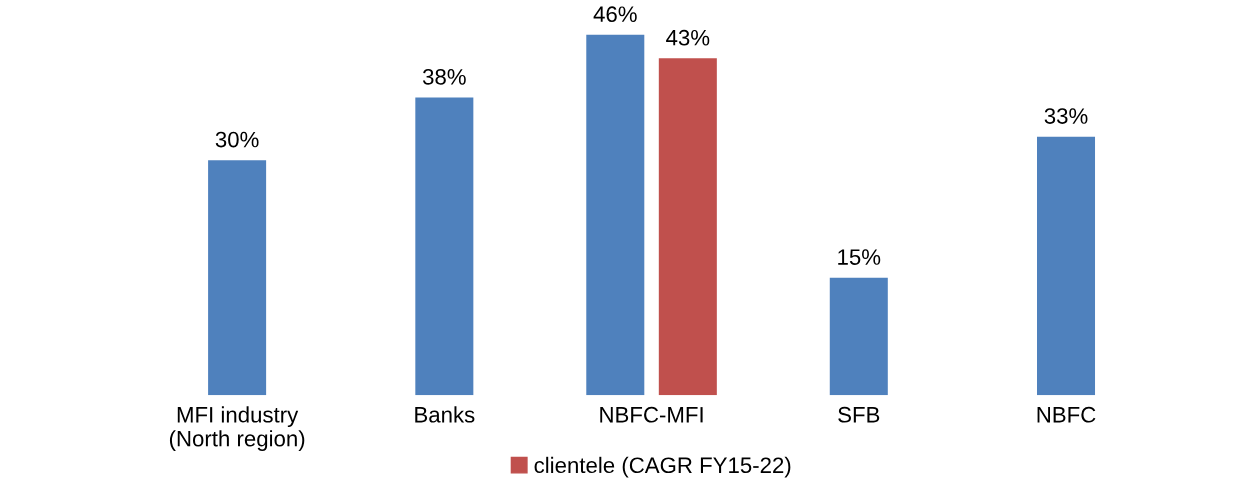 Image resolution: width=1253 pixels, height=479 pixels. I want to click on x-tick-label: Banks, so click(445, 414).